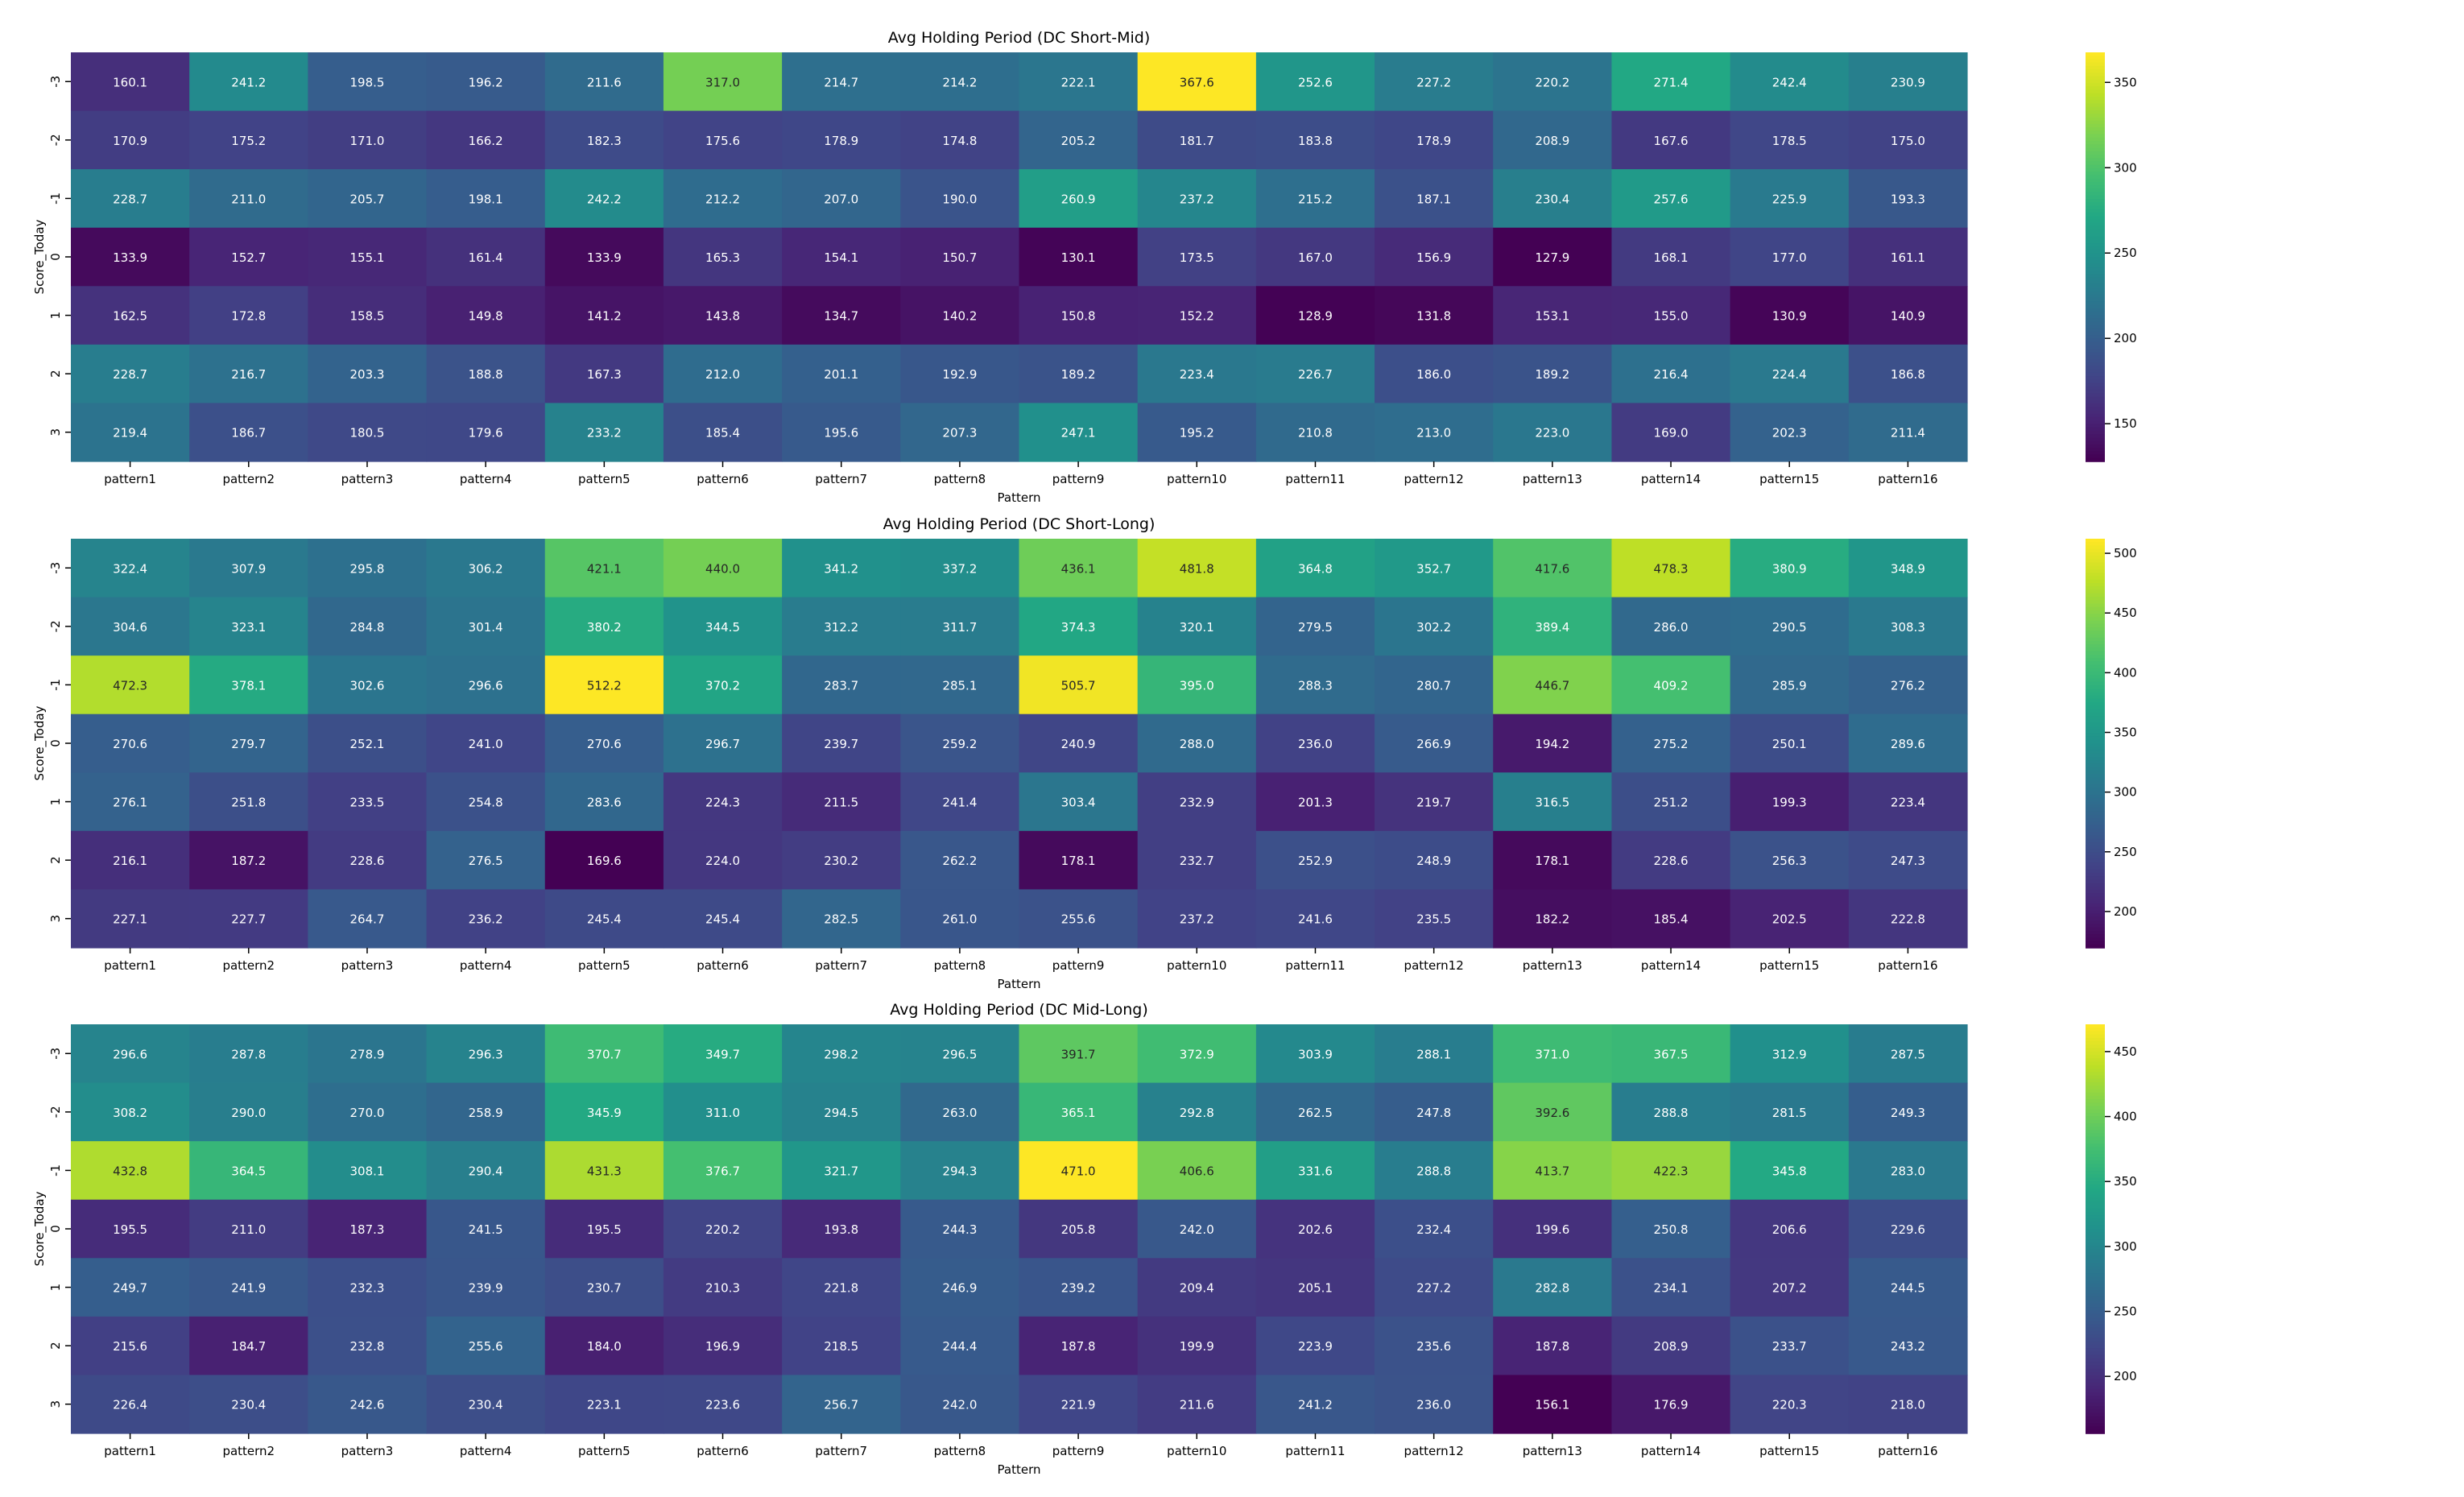  Describe the element at coordinates (1078, 1451) in the screenshot. I see `x-tick-label: pattern9` at that location.